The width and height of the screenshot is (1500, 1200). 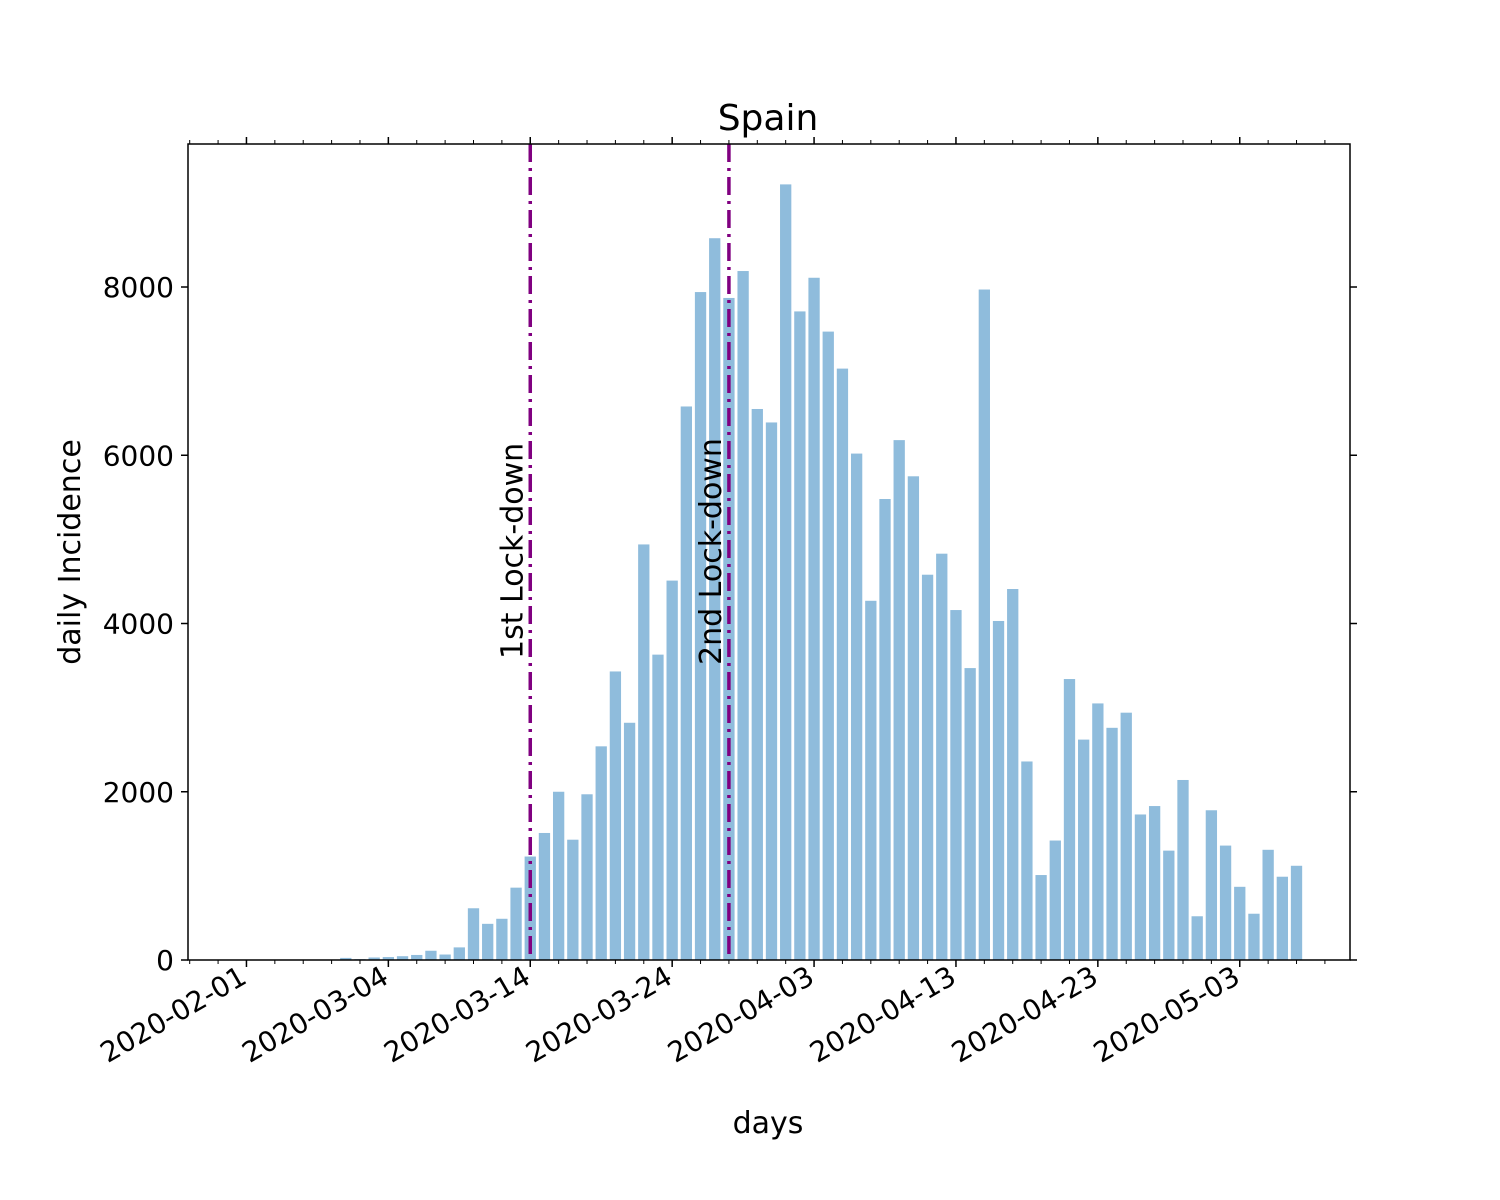 What do you see at coordinates (711, 551) in the screenshot?
I see `lockdown-label: 2nd Lock-down` at bounding box center [711, 551].